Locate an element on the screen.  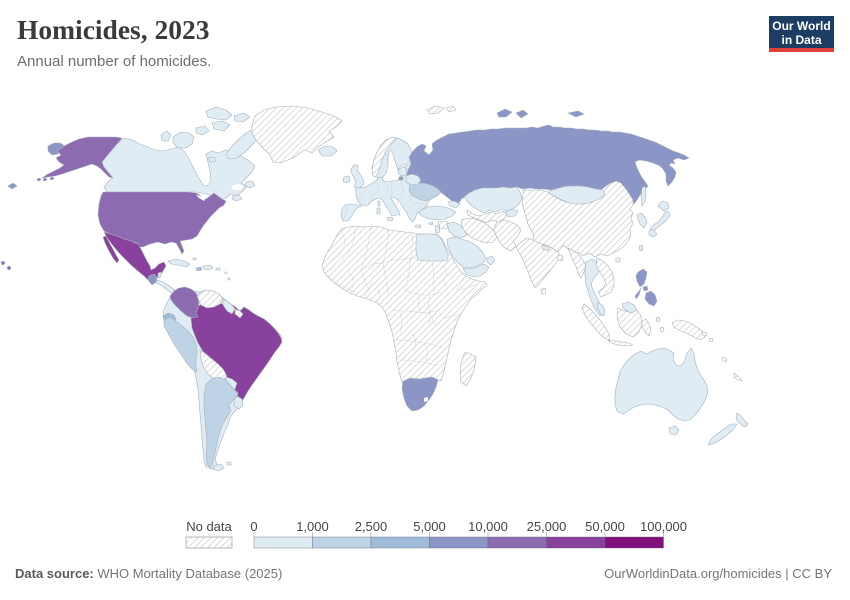
svg-text: 25,000 is located at coordinates (547, 526).